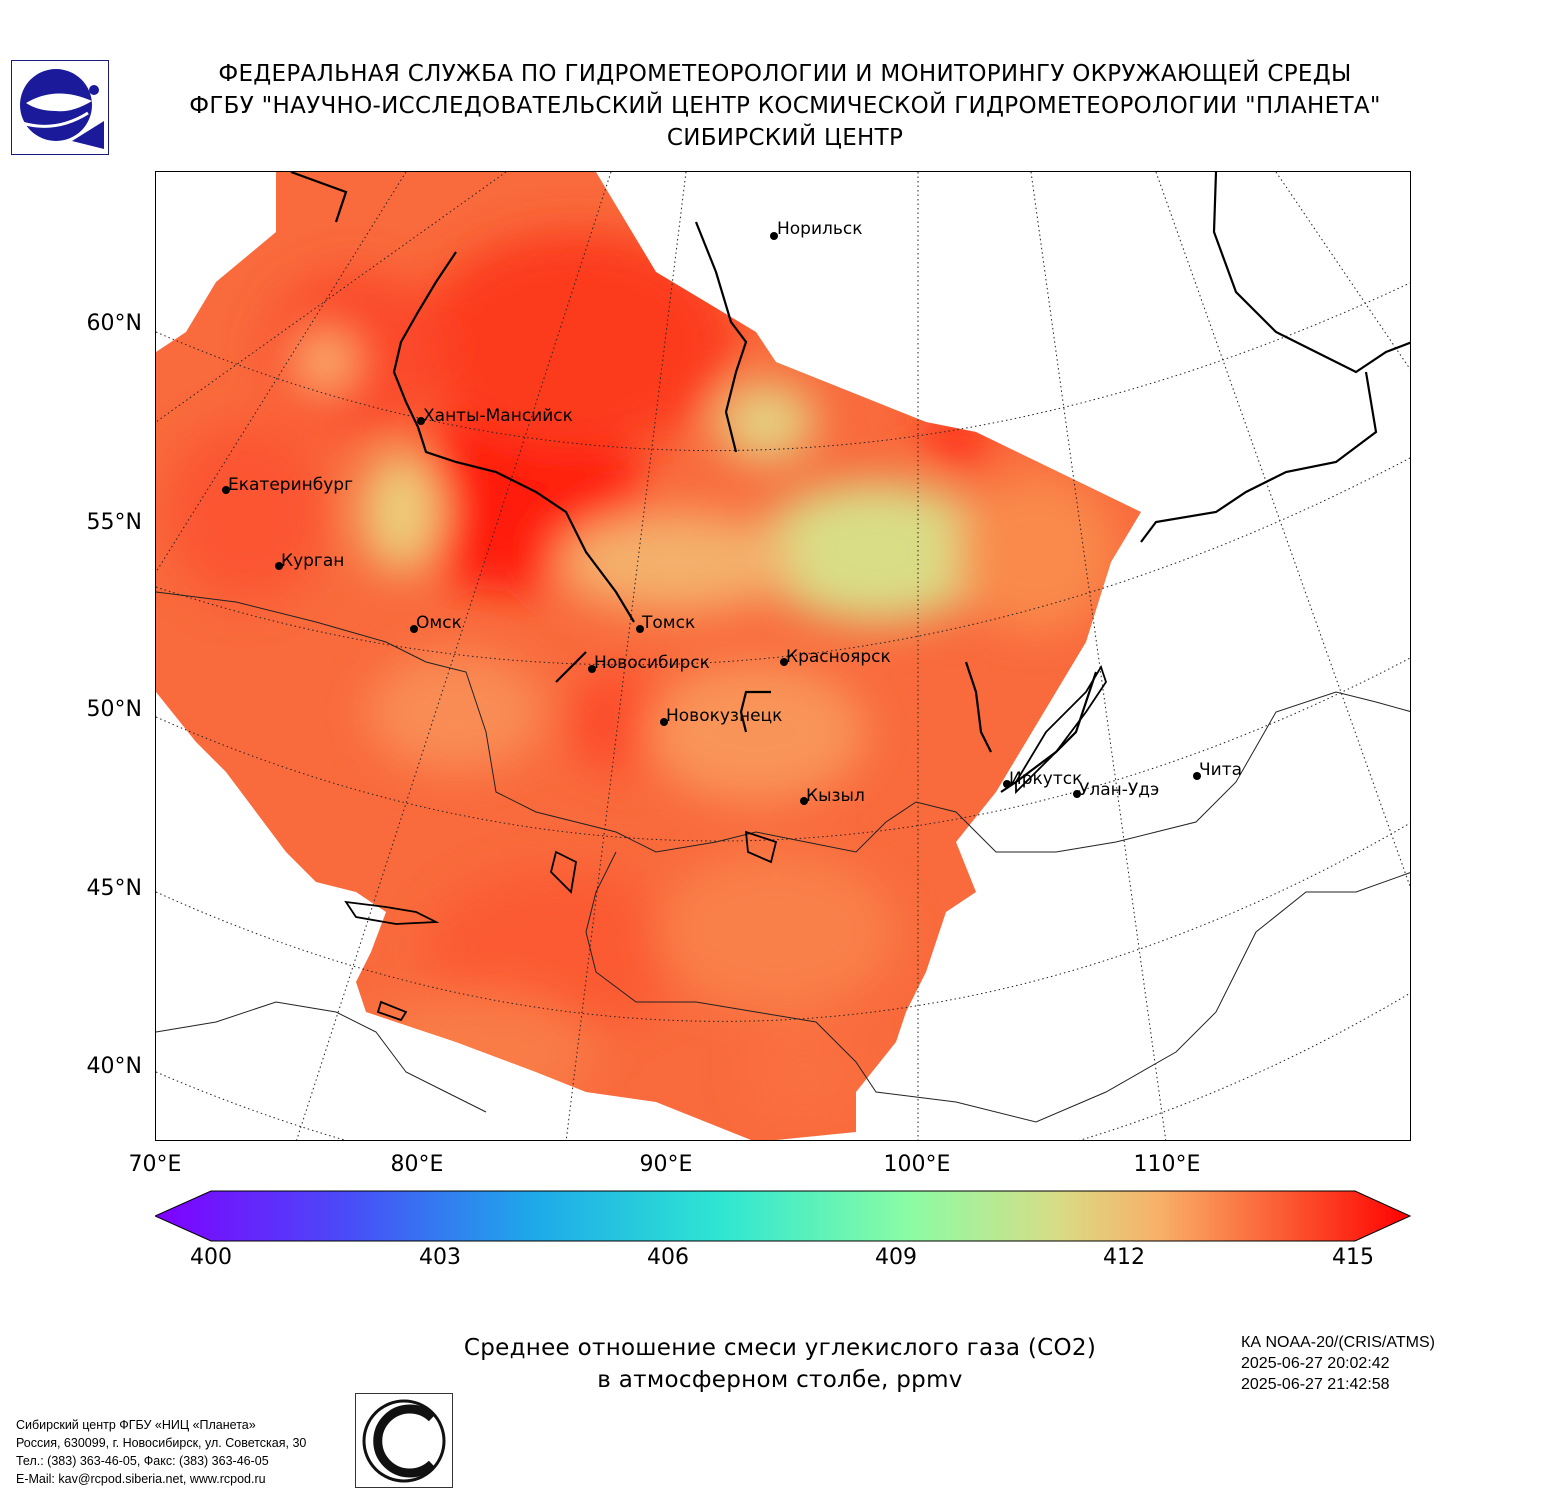  Describe the element at coordinates (917, 1164) in the screenshot. I see `lon-label-100: 100°E` at that location.